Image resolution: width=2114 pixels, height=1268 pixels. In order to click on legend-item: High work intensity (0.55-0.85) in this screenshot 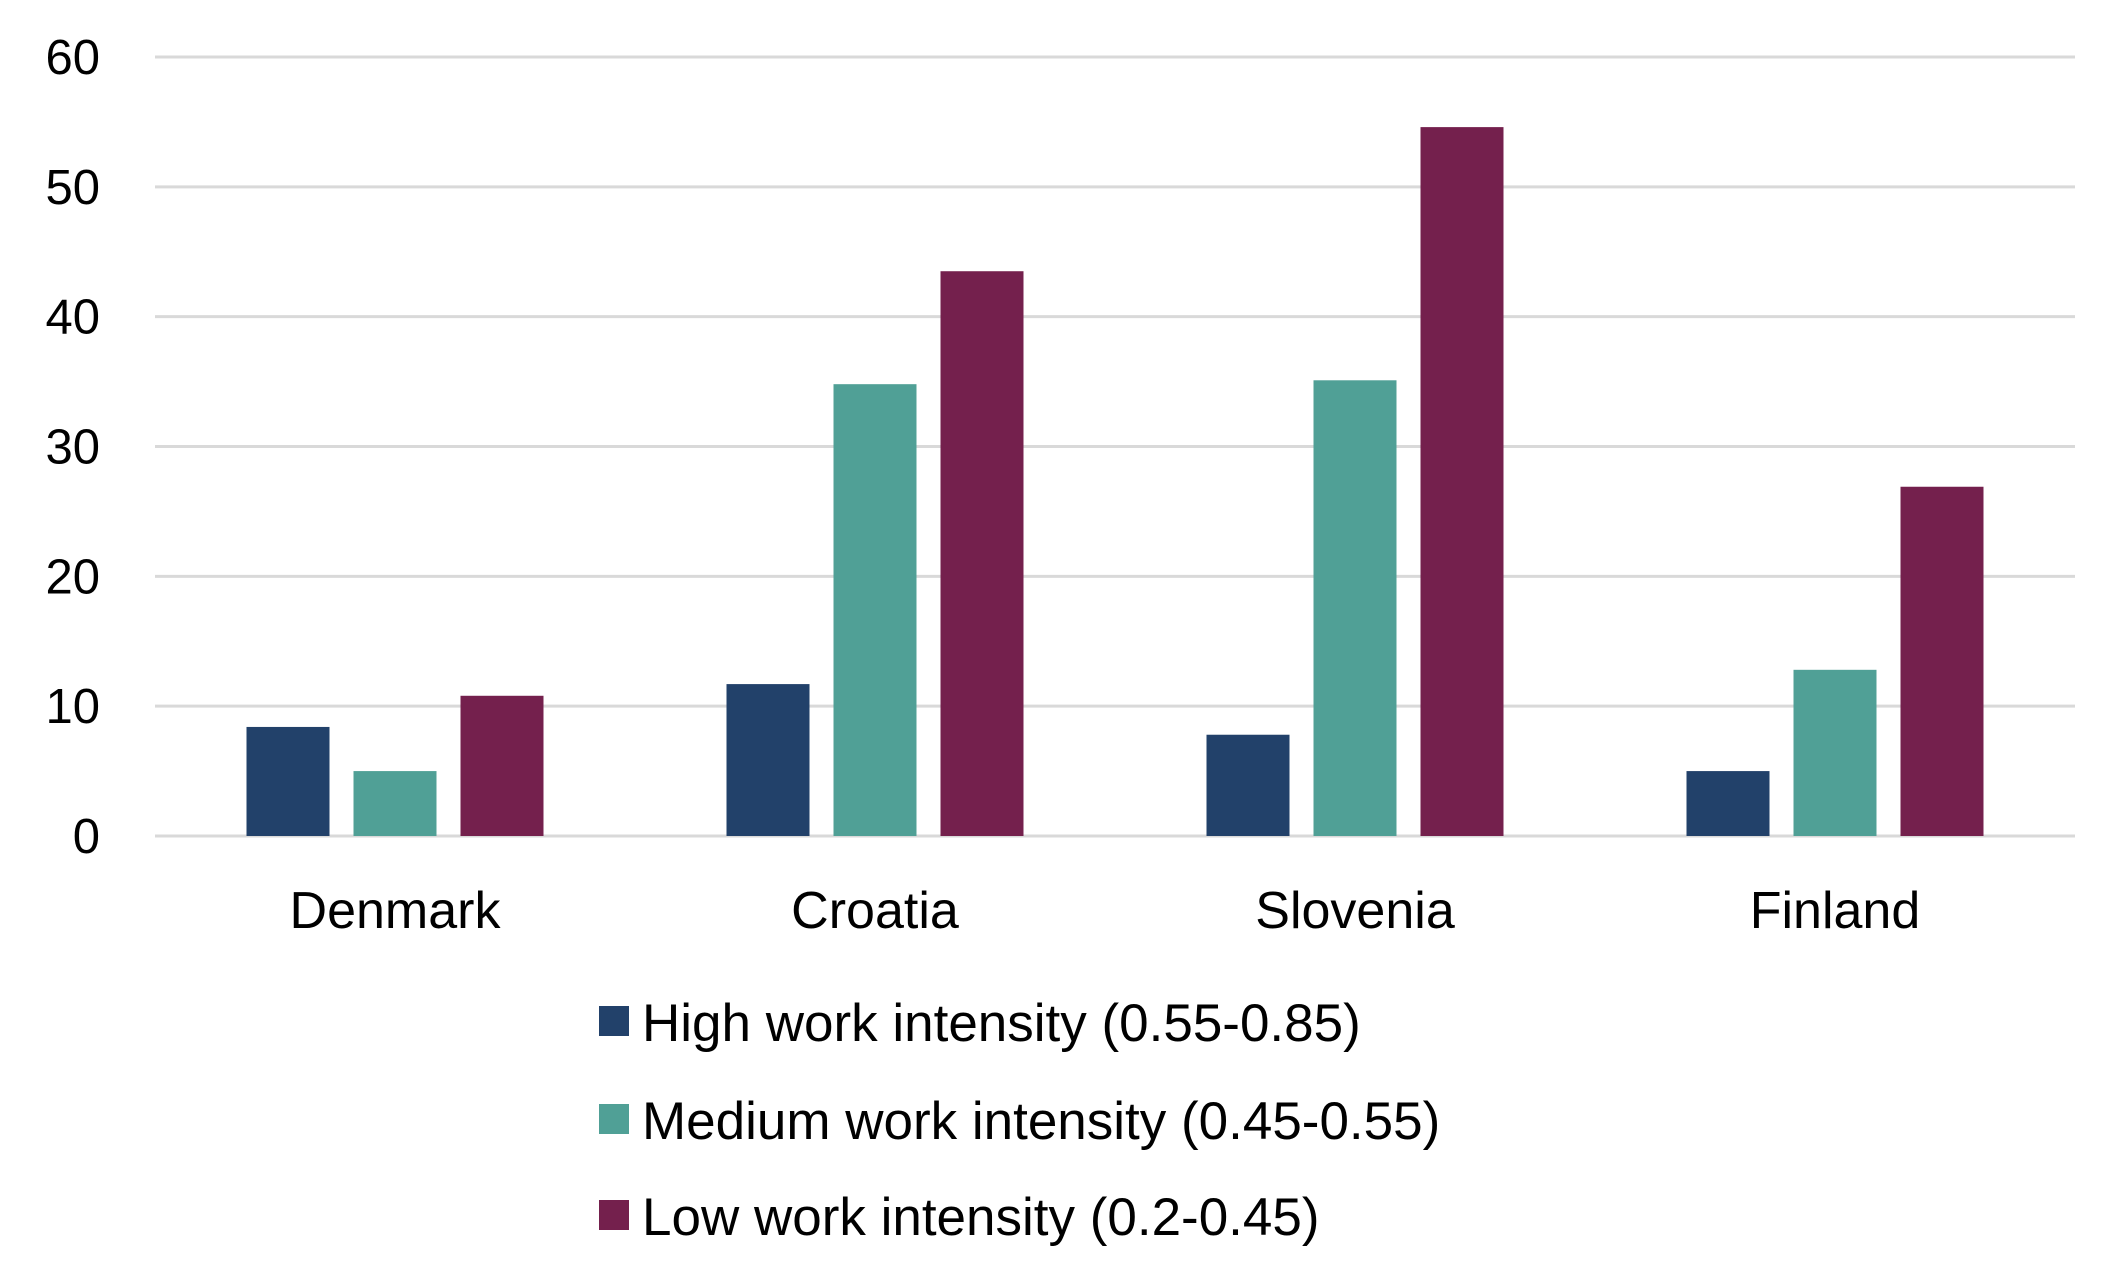, I will do `click(980, 1023)`.